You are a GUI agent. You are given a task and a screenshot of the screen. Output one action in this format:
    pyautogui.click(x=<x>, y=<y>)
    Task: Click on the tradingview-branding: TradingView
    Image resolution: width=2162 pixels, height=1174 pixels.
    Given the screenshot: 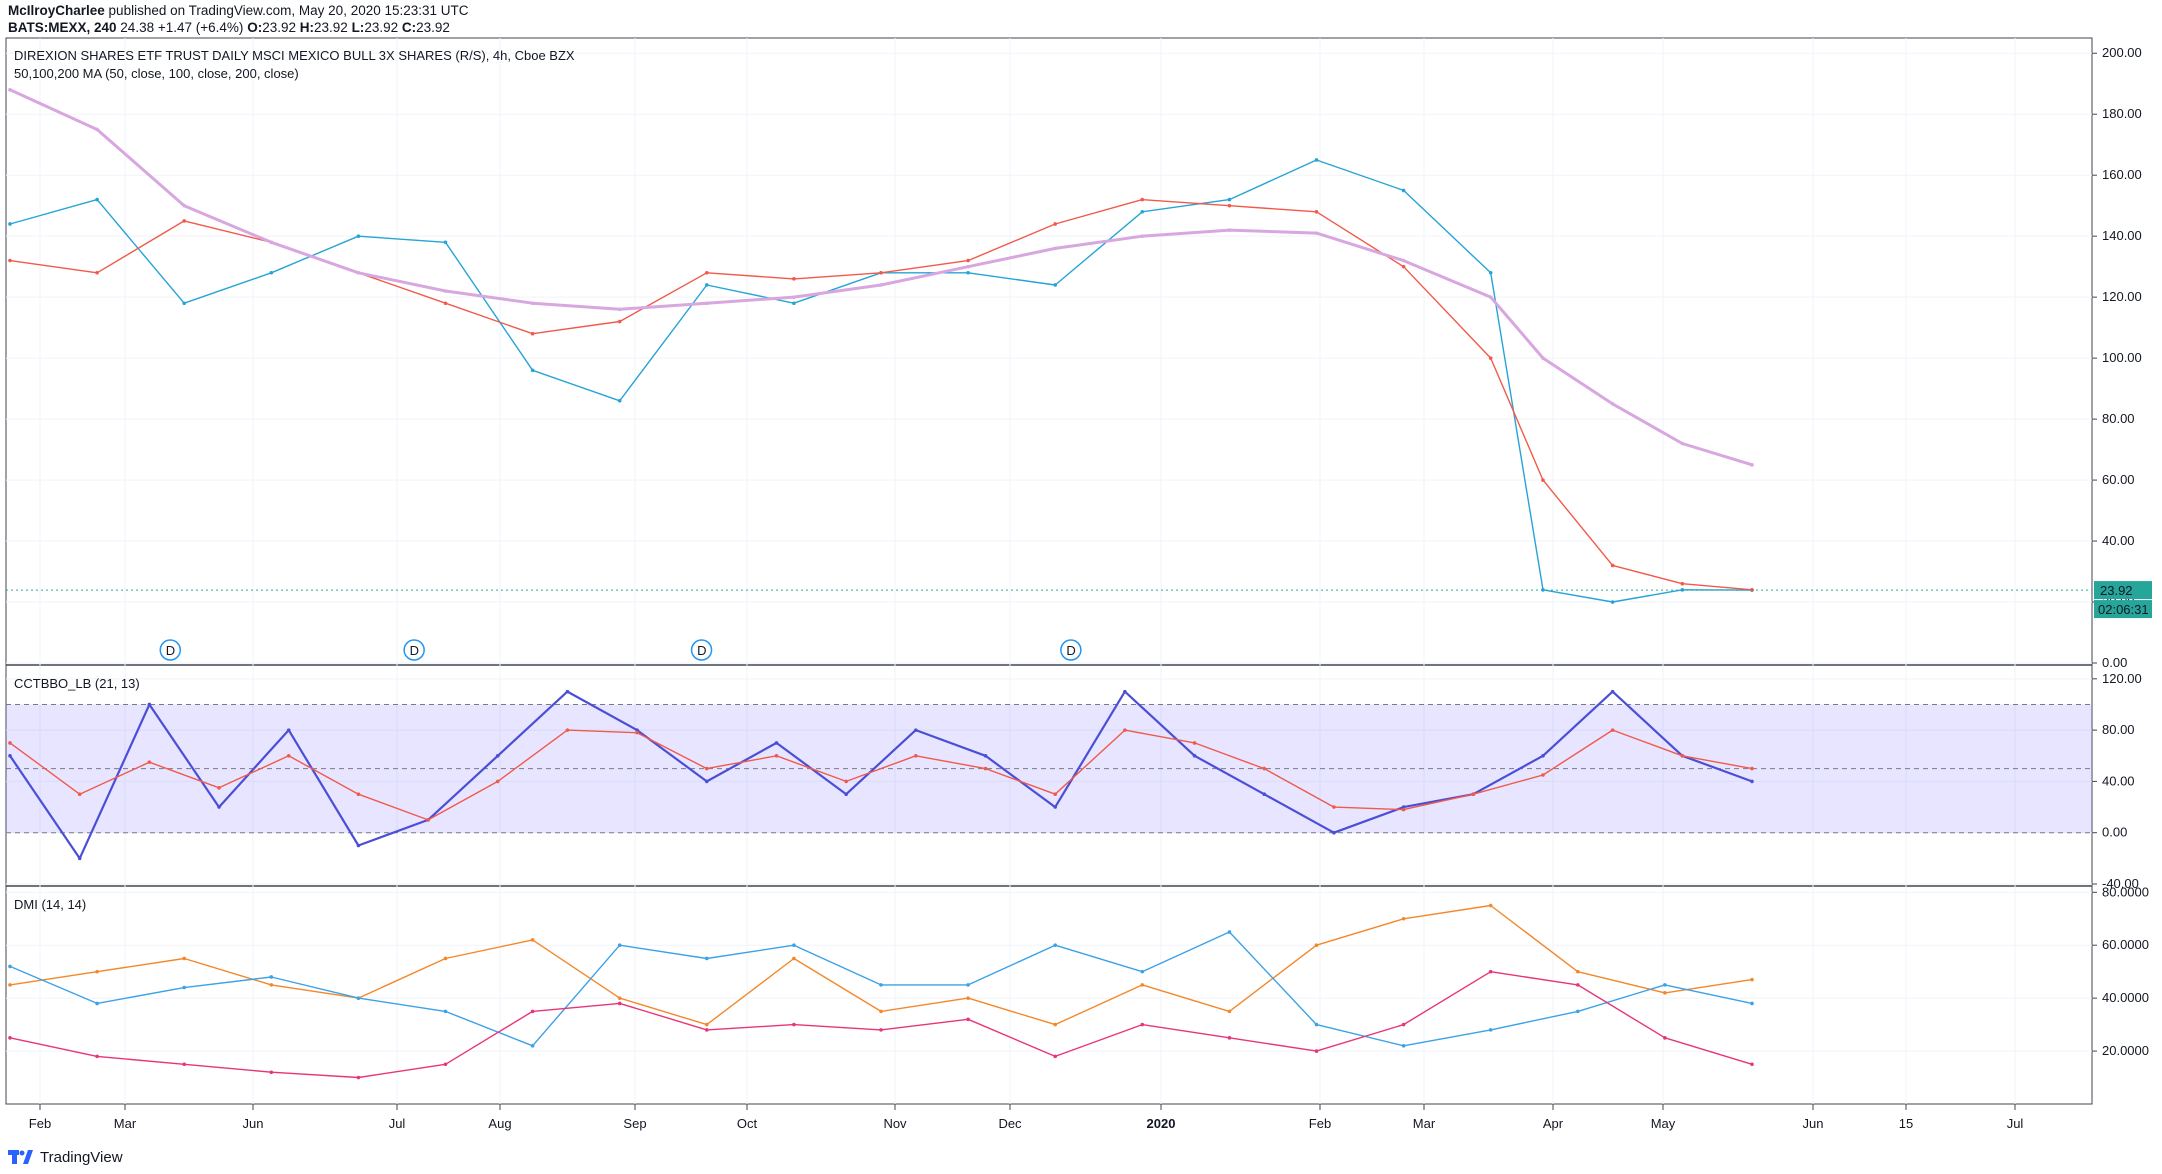 What is the action you would take?
    pyautogui.click(x=65, y=1157)
    